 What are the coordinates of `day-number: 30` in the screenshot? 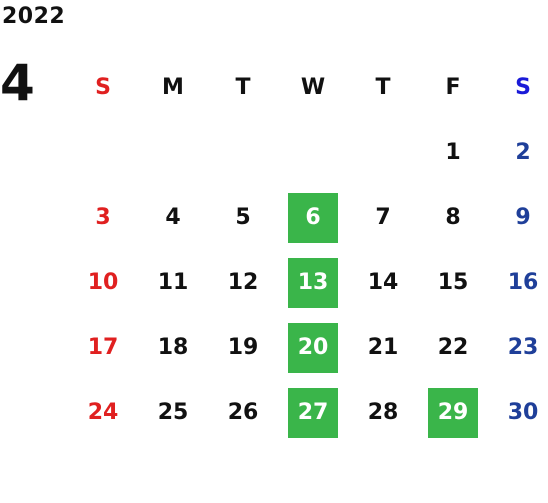 It's located at (523, 412).